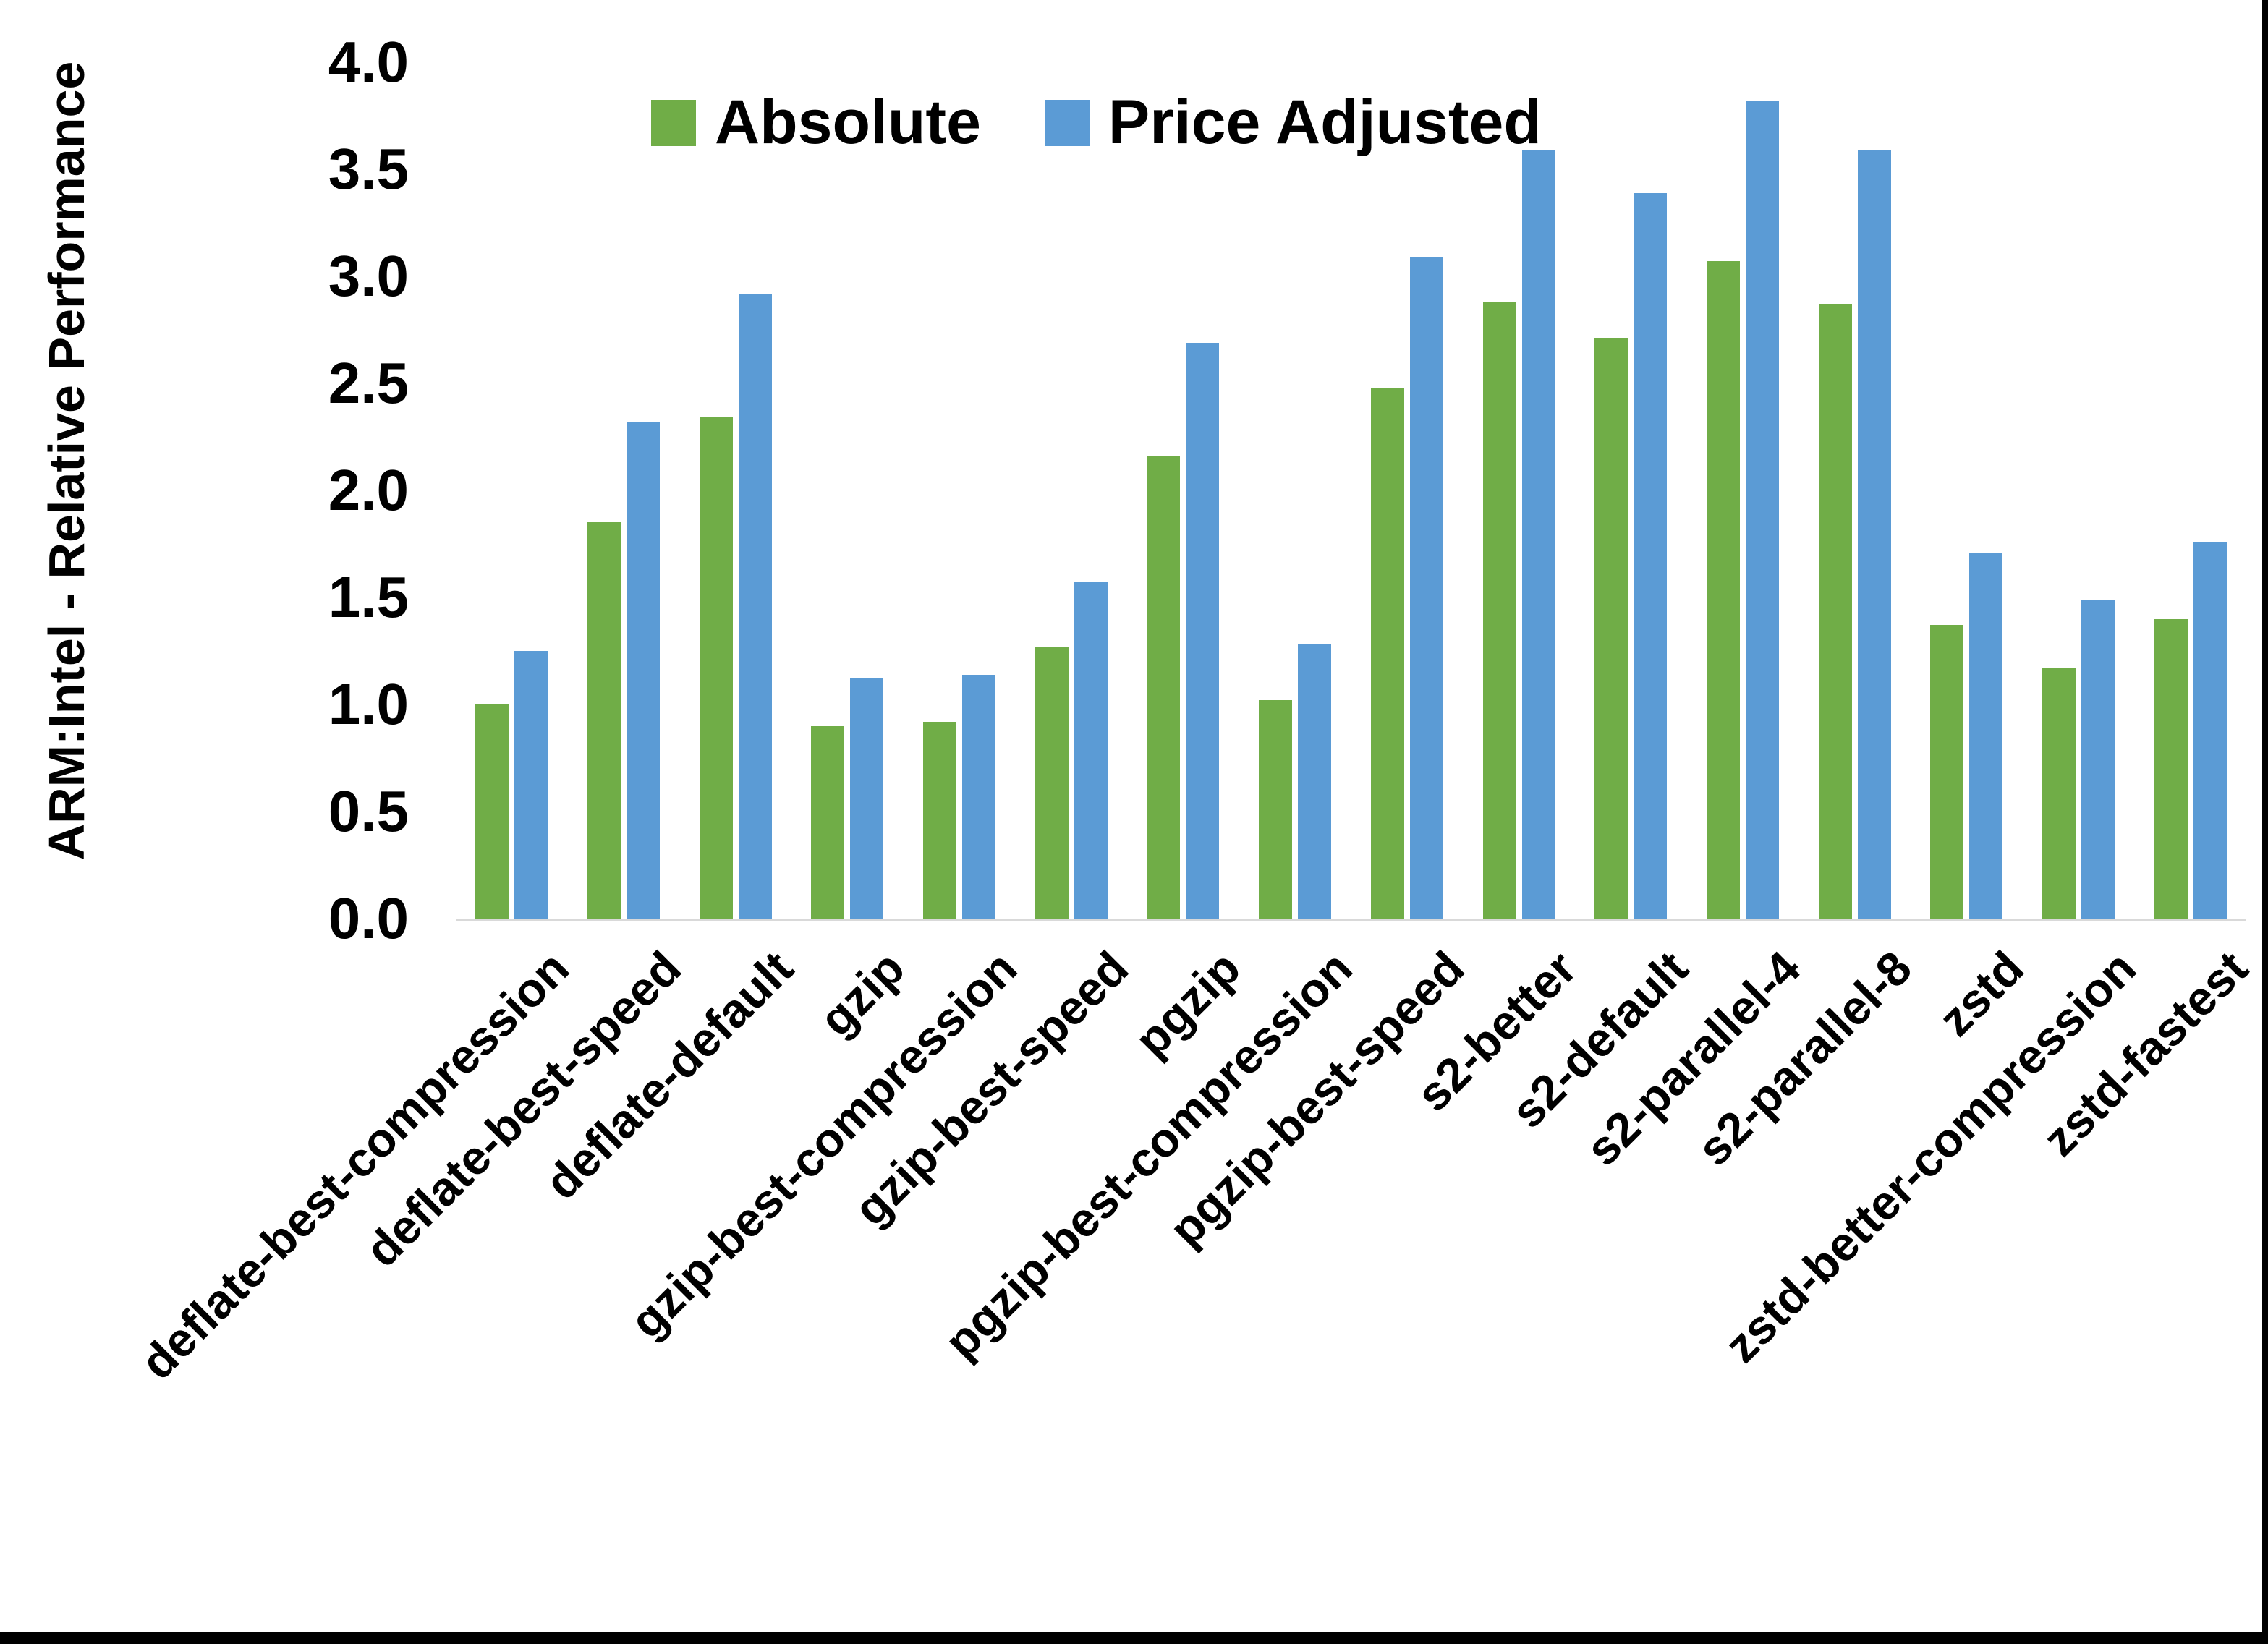 The height and width of the screenshot is (1644, 2268). I want to click on x-category-label-deflate-best-compression: deflate-best-compression, so click(354, 1164).